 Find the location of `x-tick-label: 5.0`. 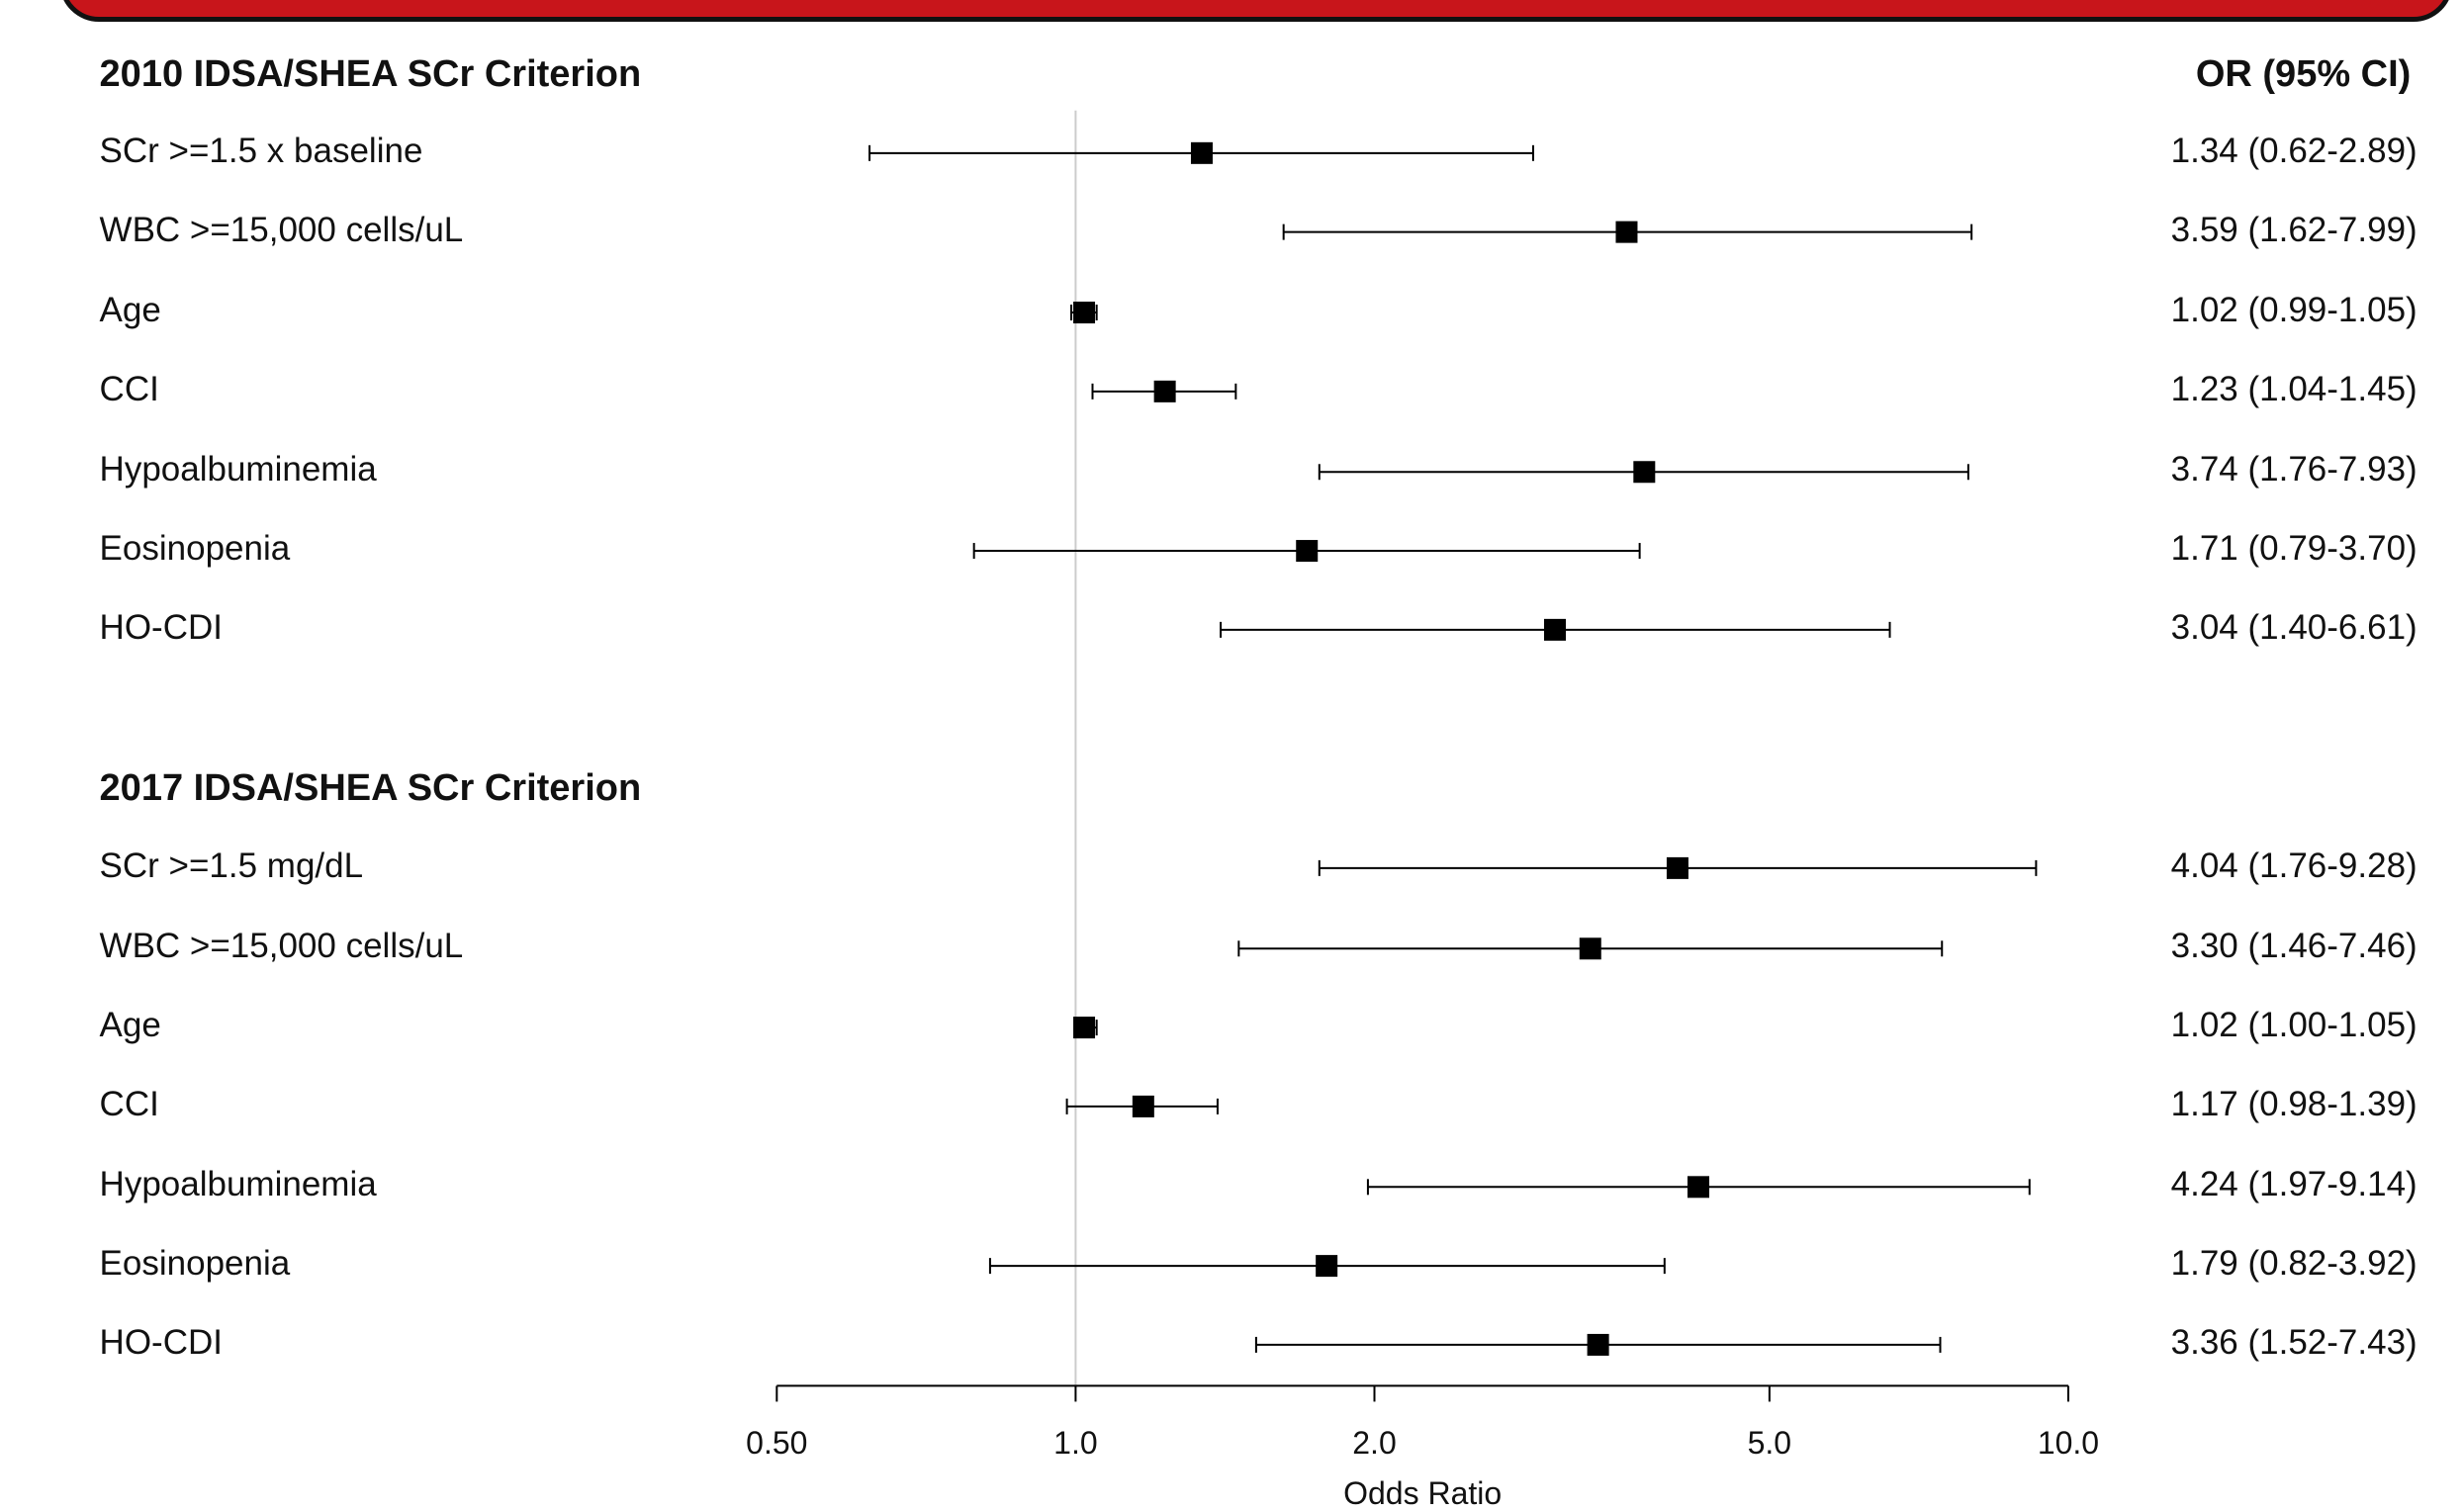

x-tick-label: 5.0 is located at coordinates (1769, 1443).